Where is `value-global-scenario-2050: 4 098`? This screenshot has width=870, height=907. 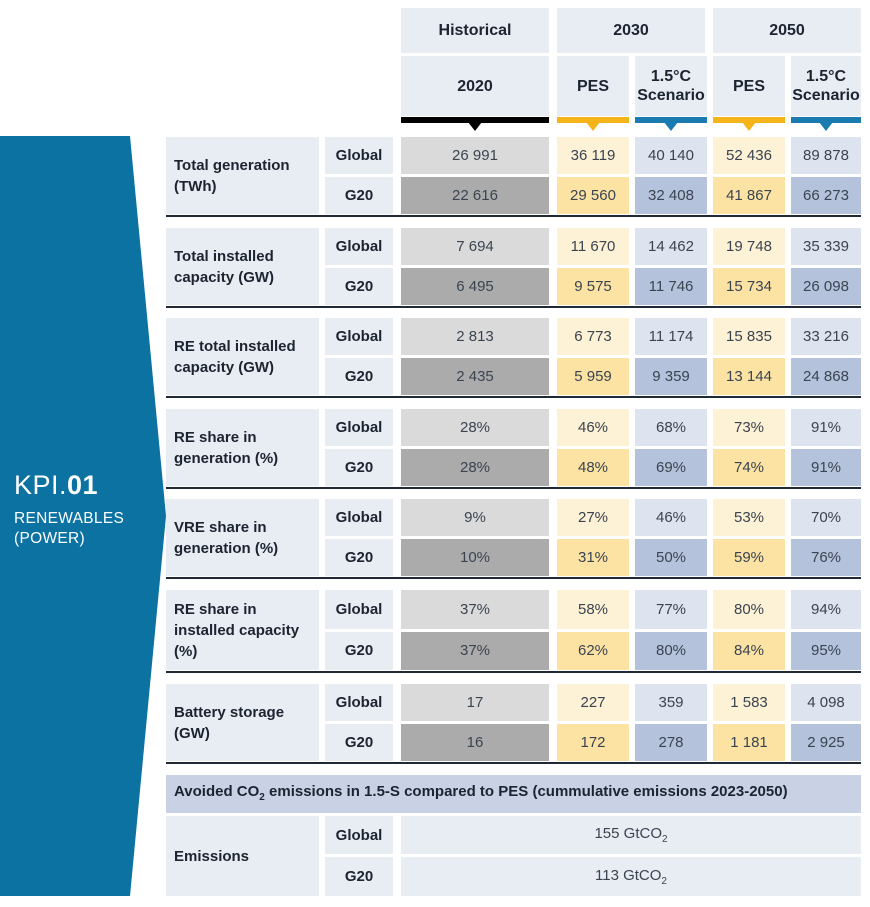
value-global-scenario-2050: 4 098 is located at coordinates (826, 702).